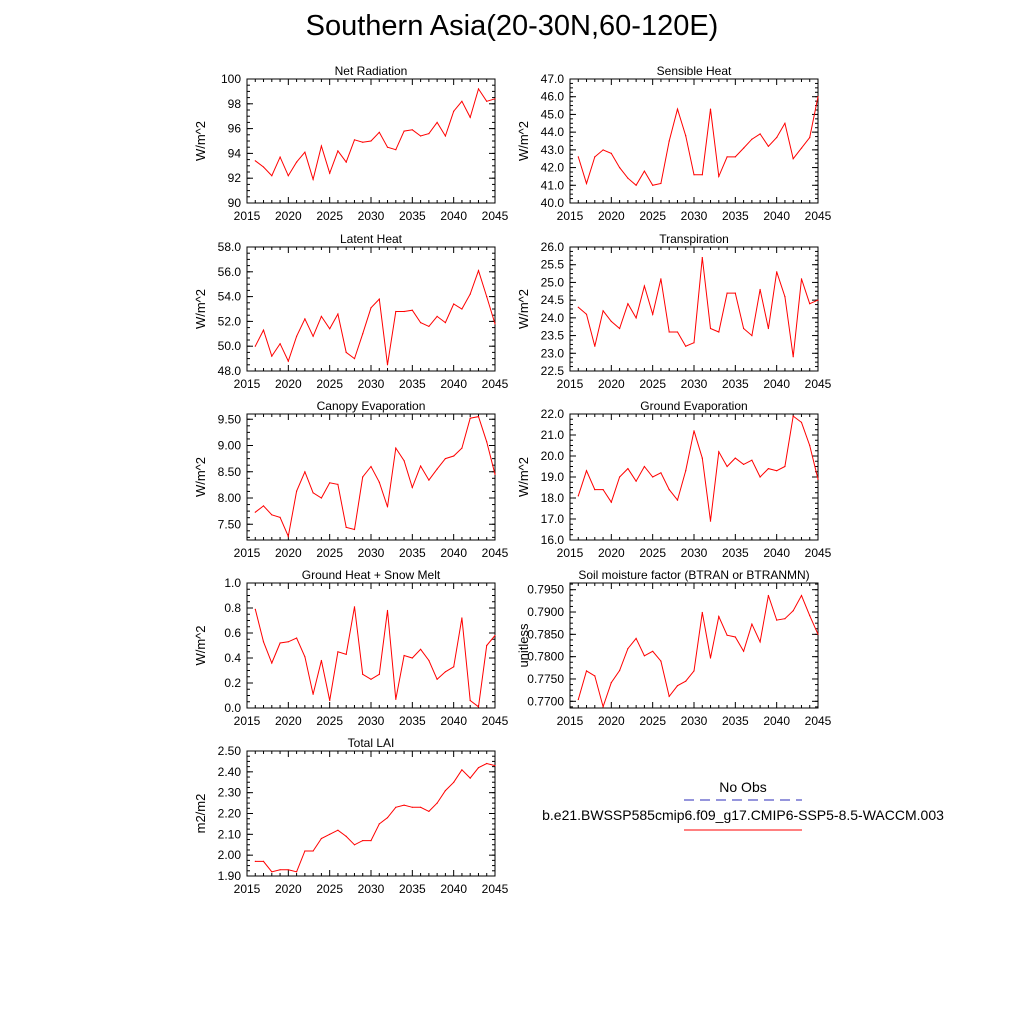  Describe the element at coordinates (553, 247) in the screenshot. I see `y-tick-label: 26.0` at that location.